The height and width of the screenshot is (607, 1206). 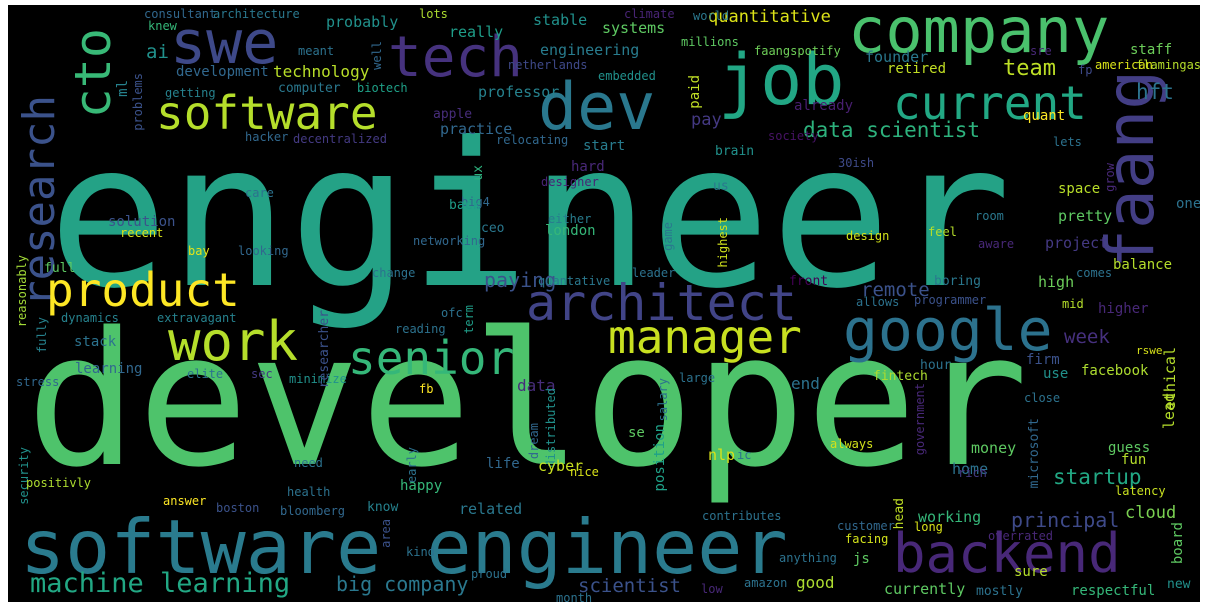 I want to click on word-professor: professor, so click(x=519, y=92).